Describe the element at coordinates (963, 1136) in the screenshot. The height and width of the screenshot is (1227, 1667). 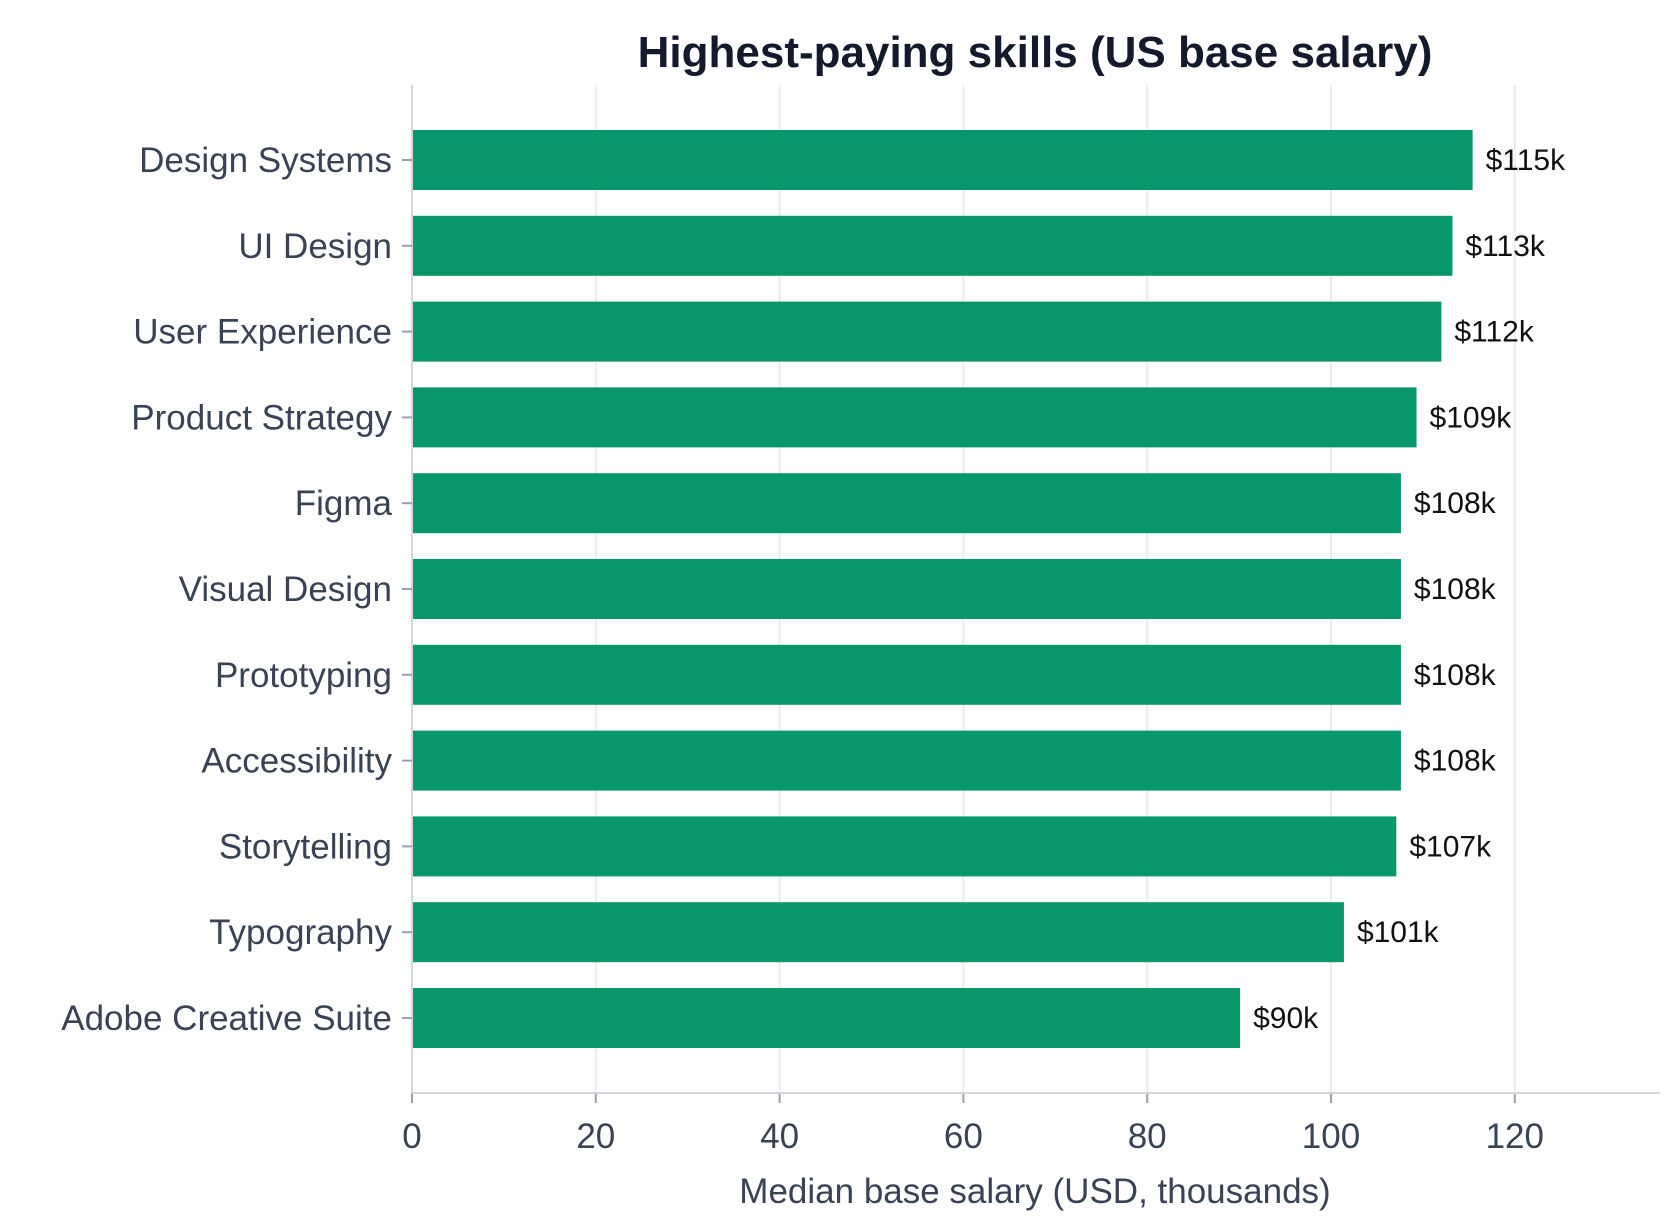
I see `x-tick-label: 60` at that location.